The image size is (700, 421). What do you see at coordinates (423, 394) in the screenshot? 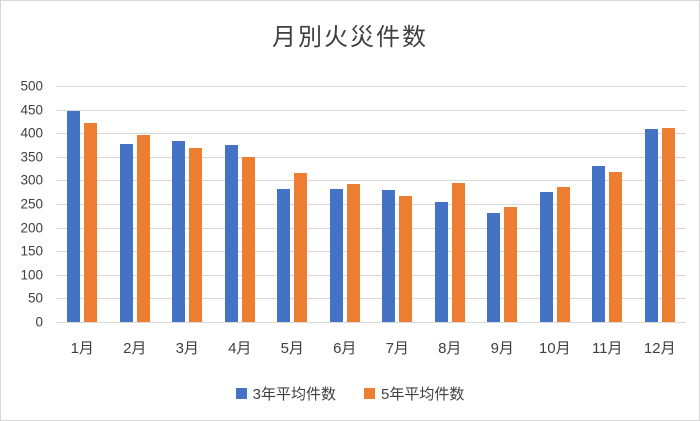
I see `legend-label-series-2: 5年平均件数` at bounding box center [423, 394].